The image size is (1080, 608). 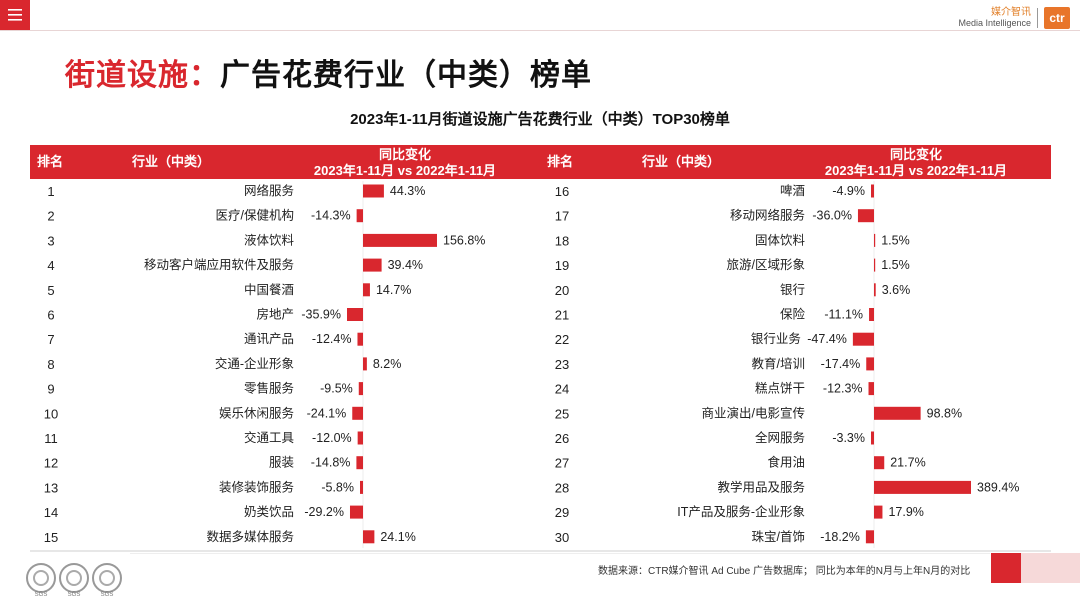 I want to click on value-label: 8.2%, so click(x=387, y=364).